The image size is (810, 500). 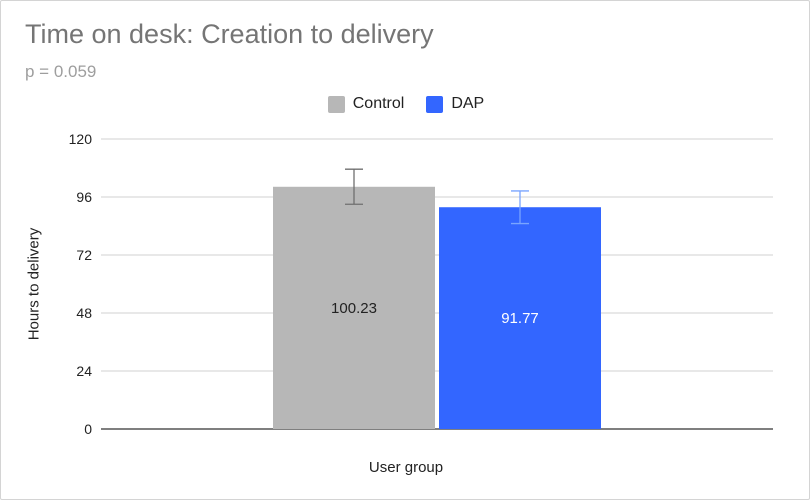 What do you see at coordinates (84, 371) in the screenshot?
I see `y-tick-label: 24` at bounding box center [84, 371].